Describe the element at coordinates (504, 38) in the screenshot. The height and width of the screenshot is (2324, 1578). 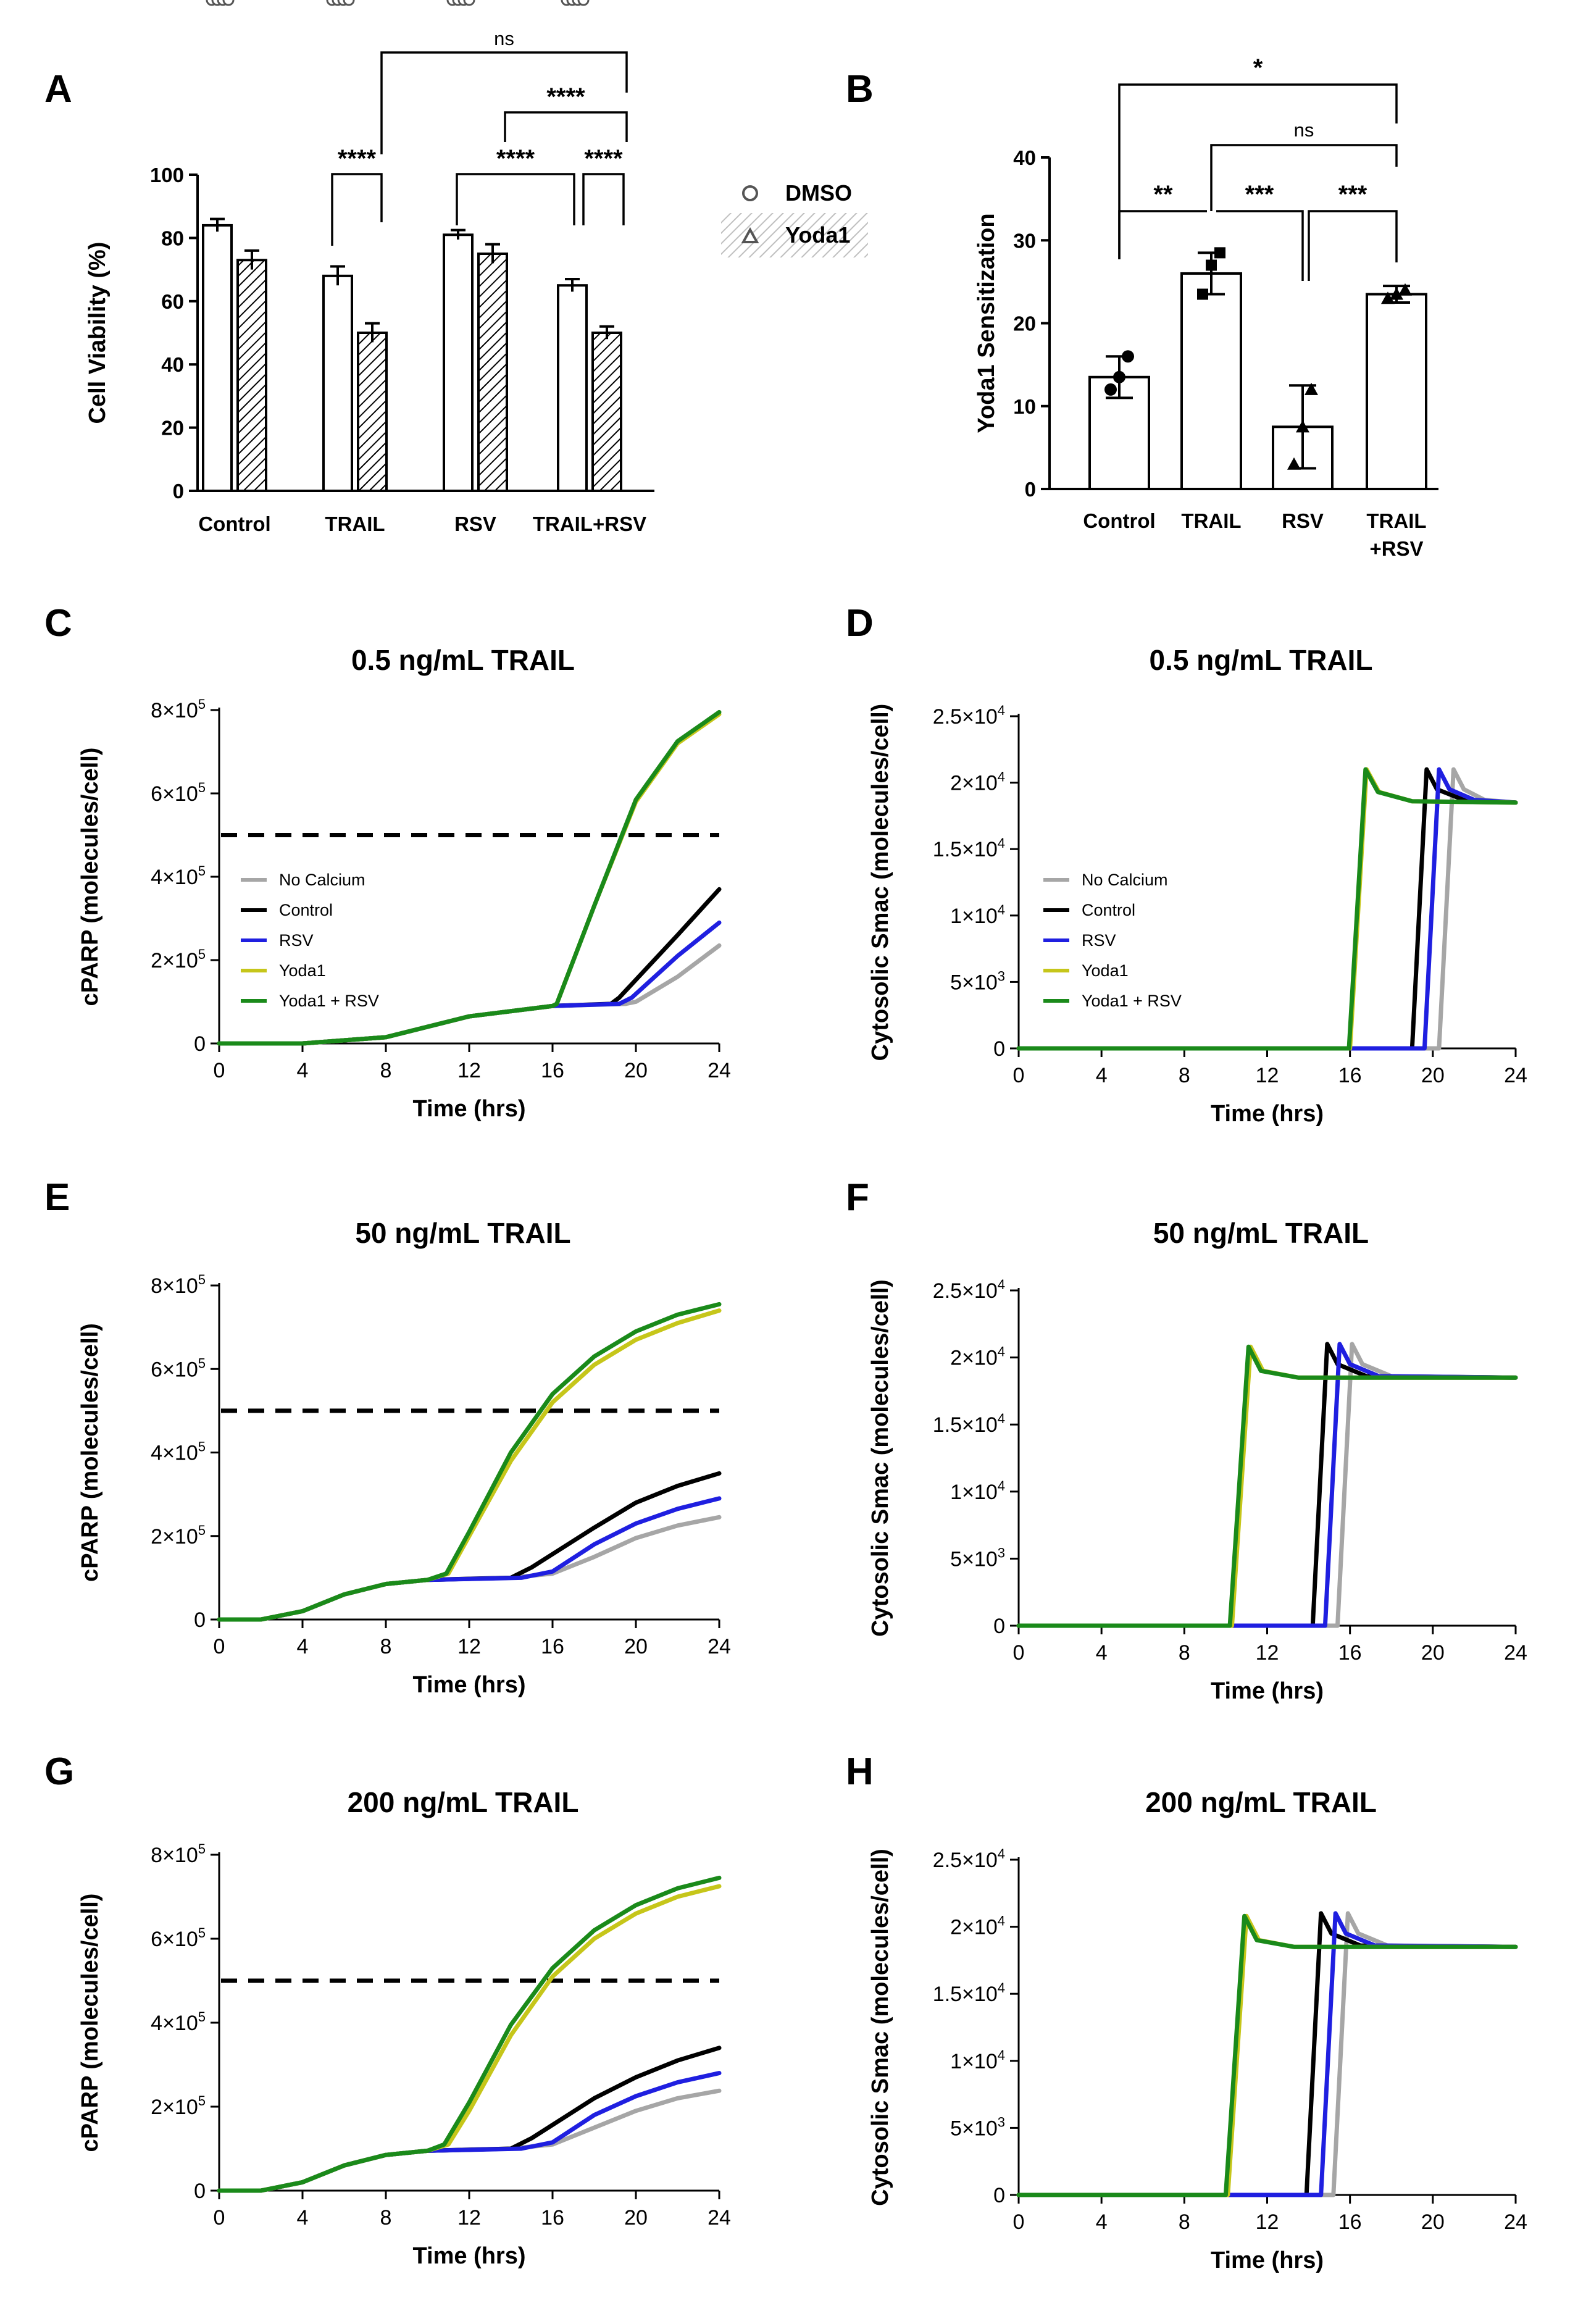
I see `a-significance-label: ns` at that location.